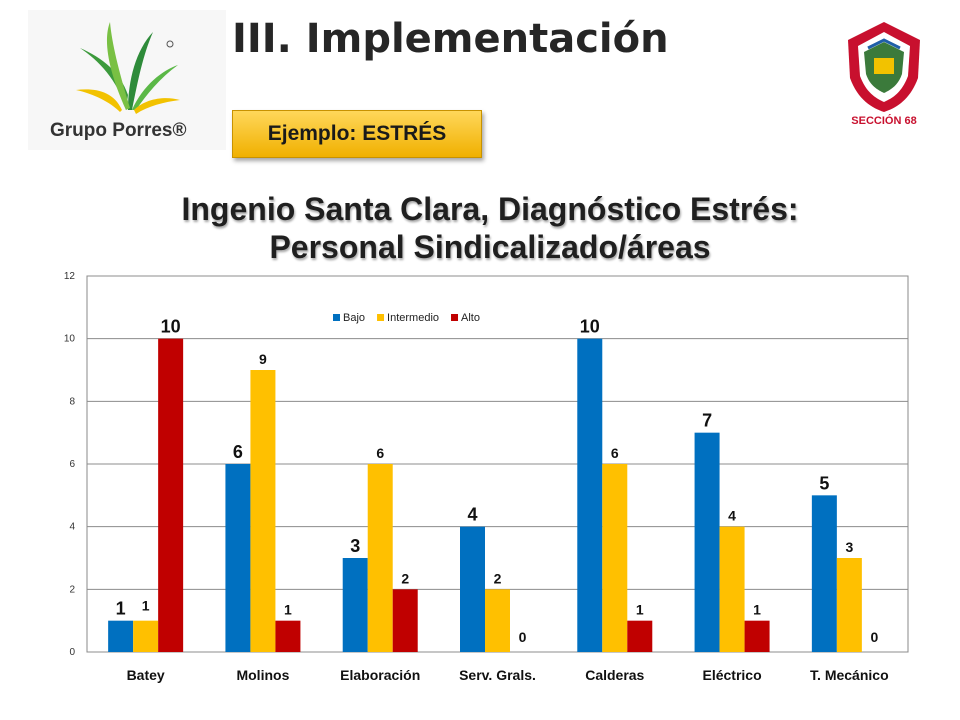  I want to click on x-tick-label: T. Mecánico, so click(849, 675).